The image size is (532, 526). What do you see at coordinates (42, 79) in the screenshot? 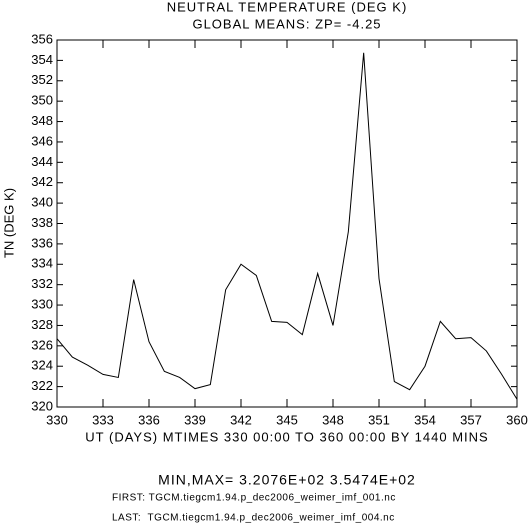
I see `y-tick-label: 352` at bounding box center [42, 79].